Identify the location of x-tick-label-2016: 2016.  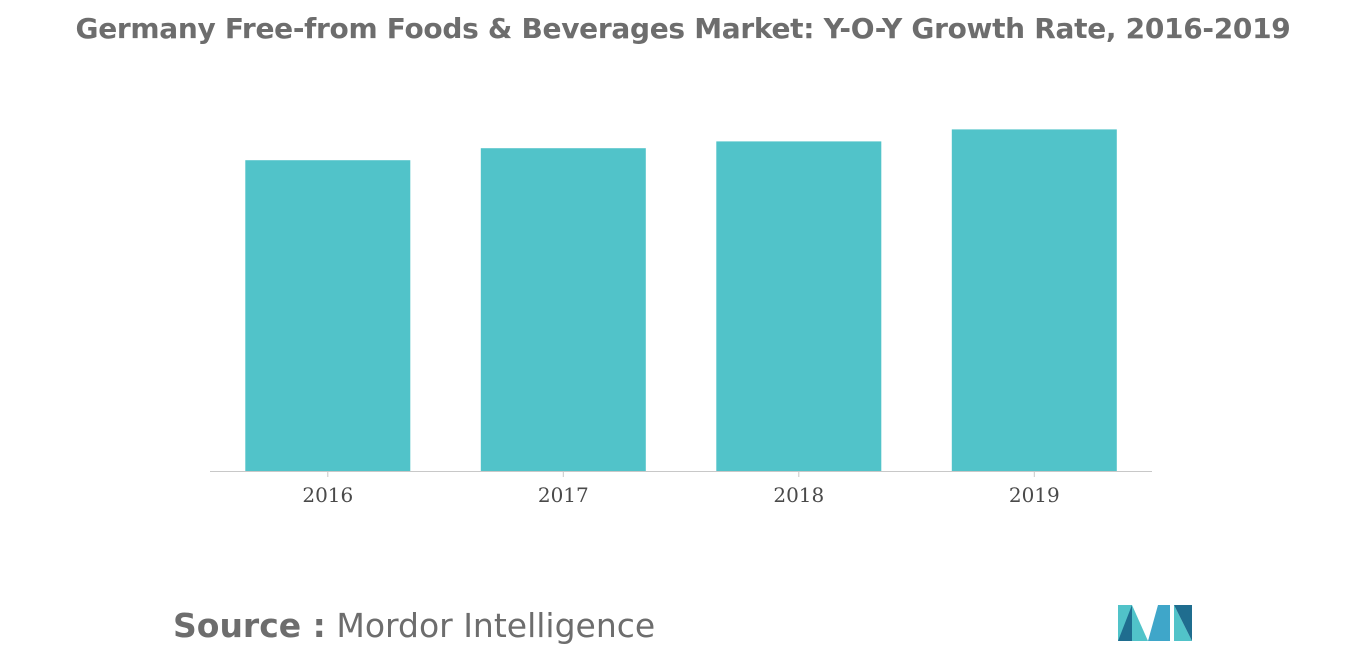
(327, 495).